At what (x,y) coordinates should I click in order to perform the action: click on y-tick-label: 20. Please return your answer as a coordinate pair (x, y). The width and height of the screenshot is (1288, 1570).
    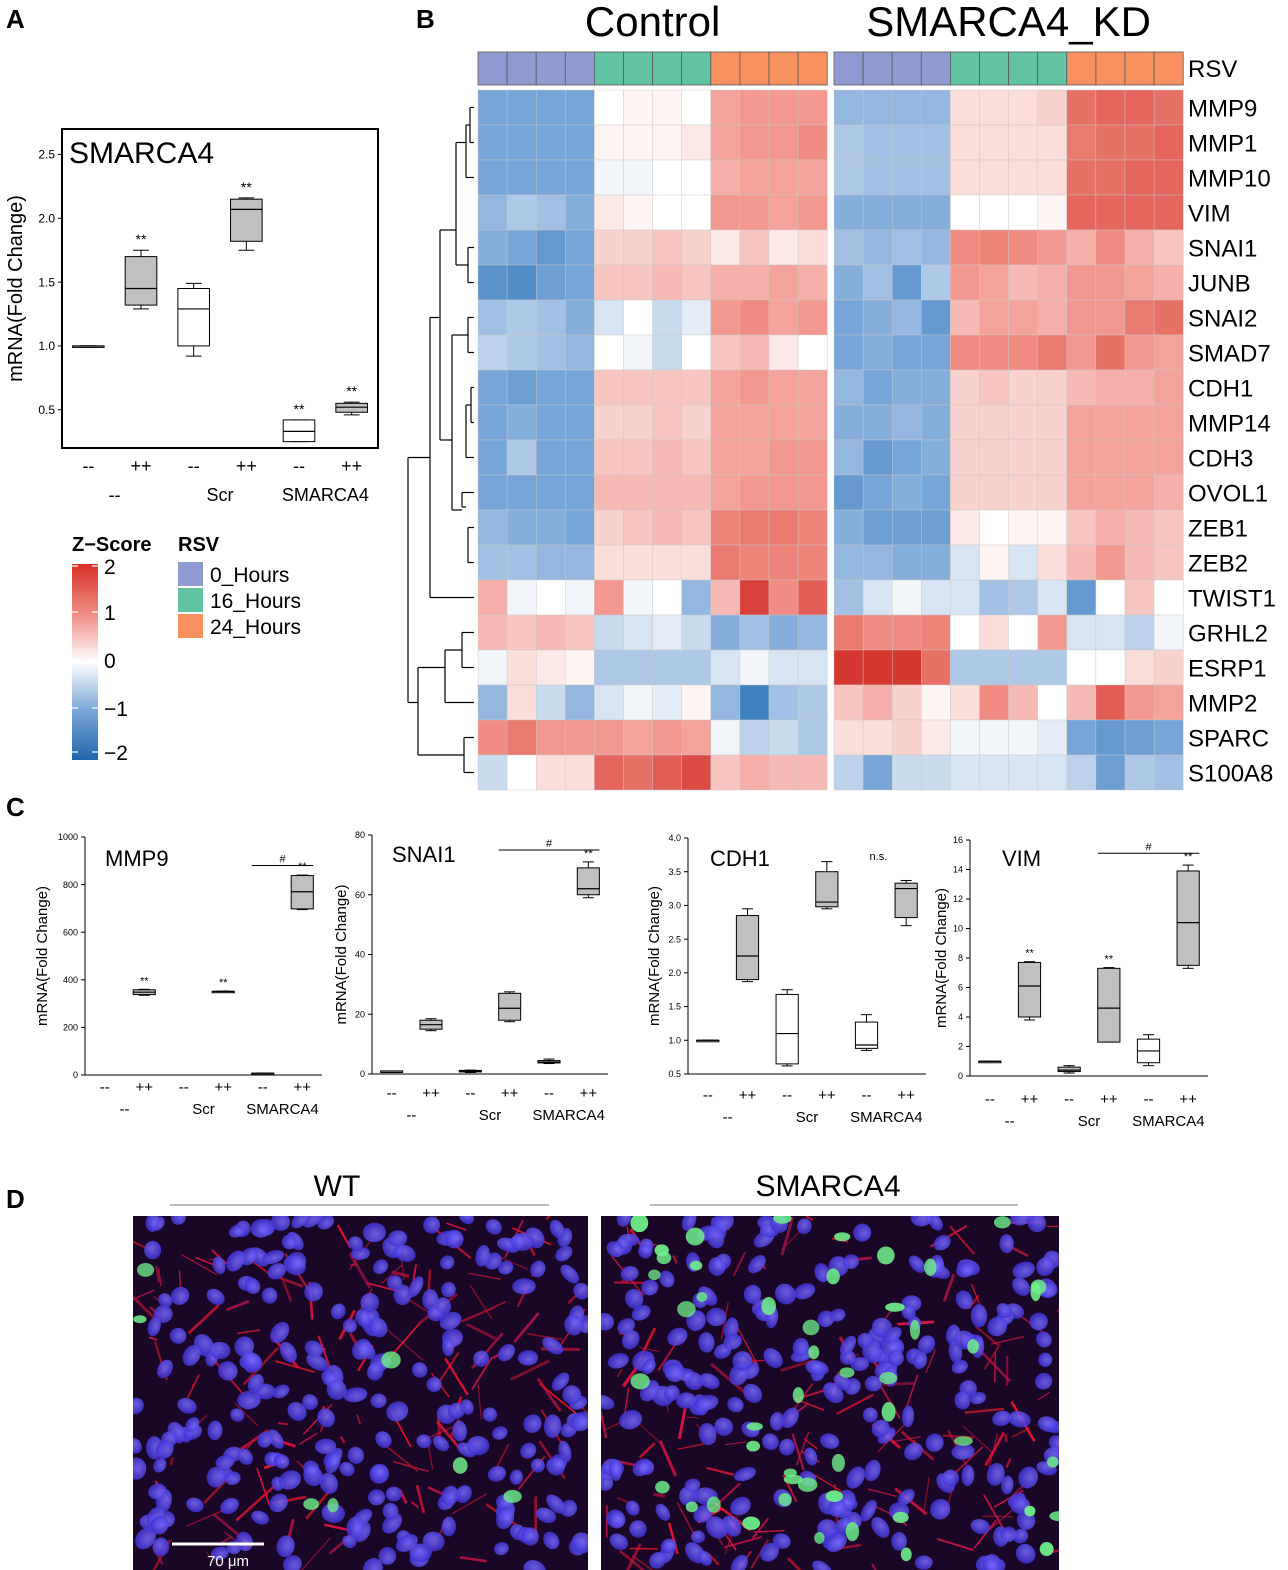
    Looking at the image, I should click on (360, 1014).